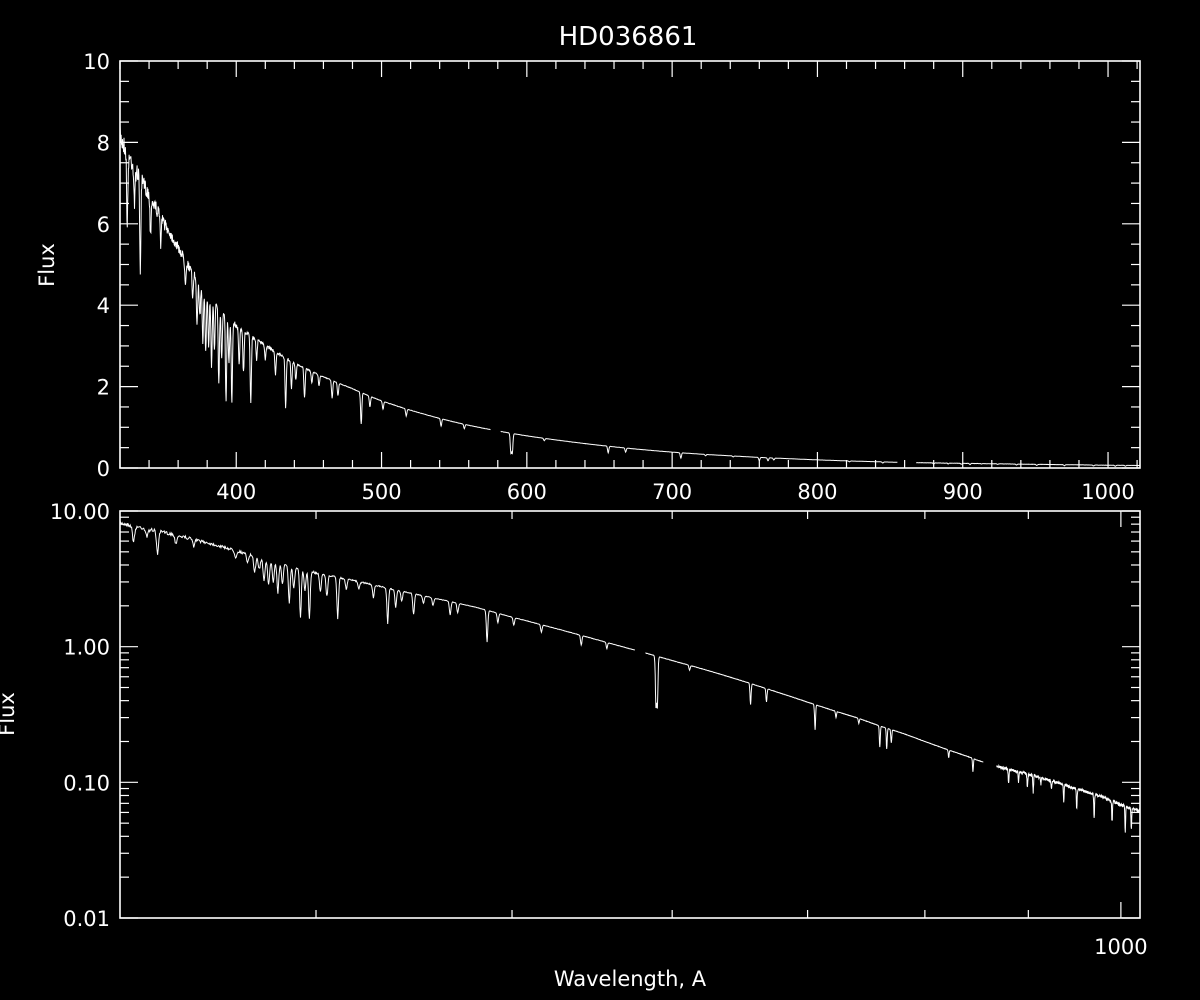  I want to click on y-tick-label: 10.00, so click(80, 512).